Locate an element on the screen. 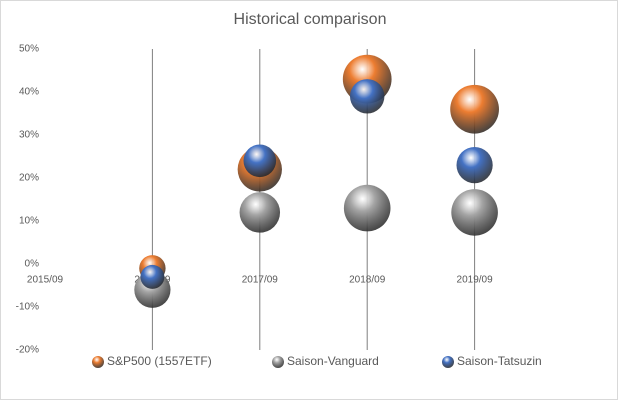  legend-label: S&P500 (1557ETF) is located at coordinates (159, 361).